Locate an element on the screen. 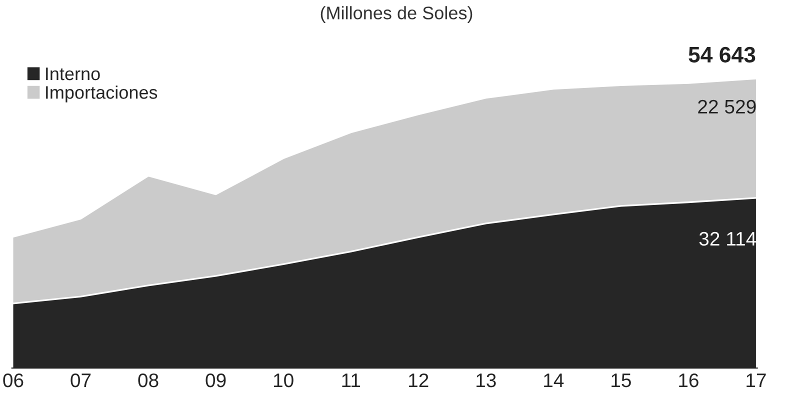  legend-label: Interno is located at coordinates (73, 74).